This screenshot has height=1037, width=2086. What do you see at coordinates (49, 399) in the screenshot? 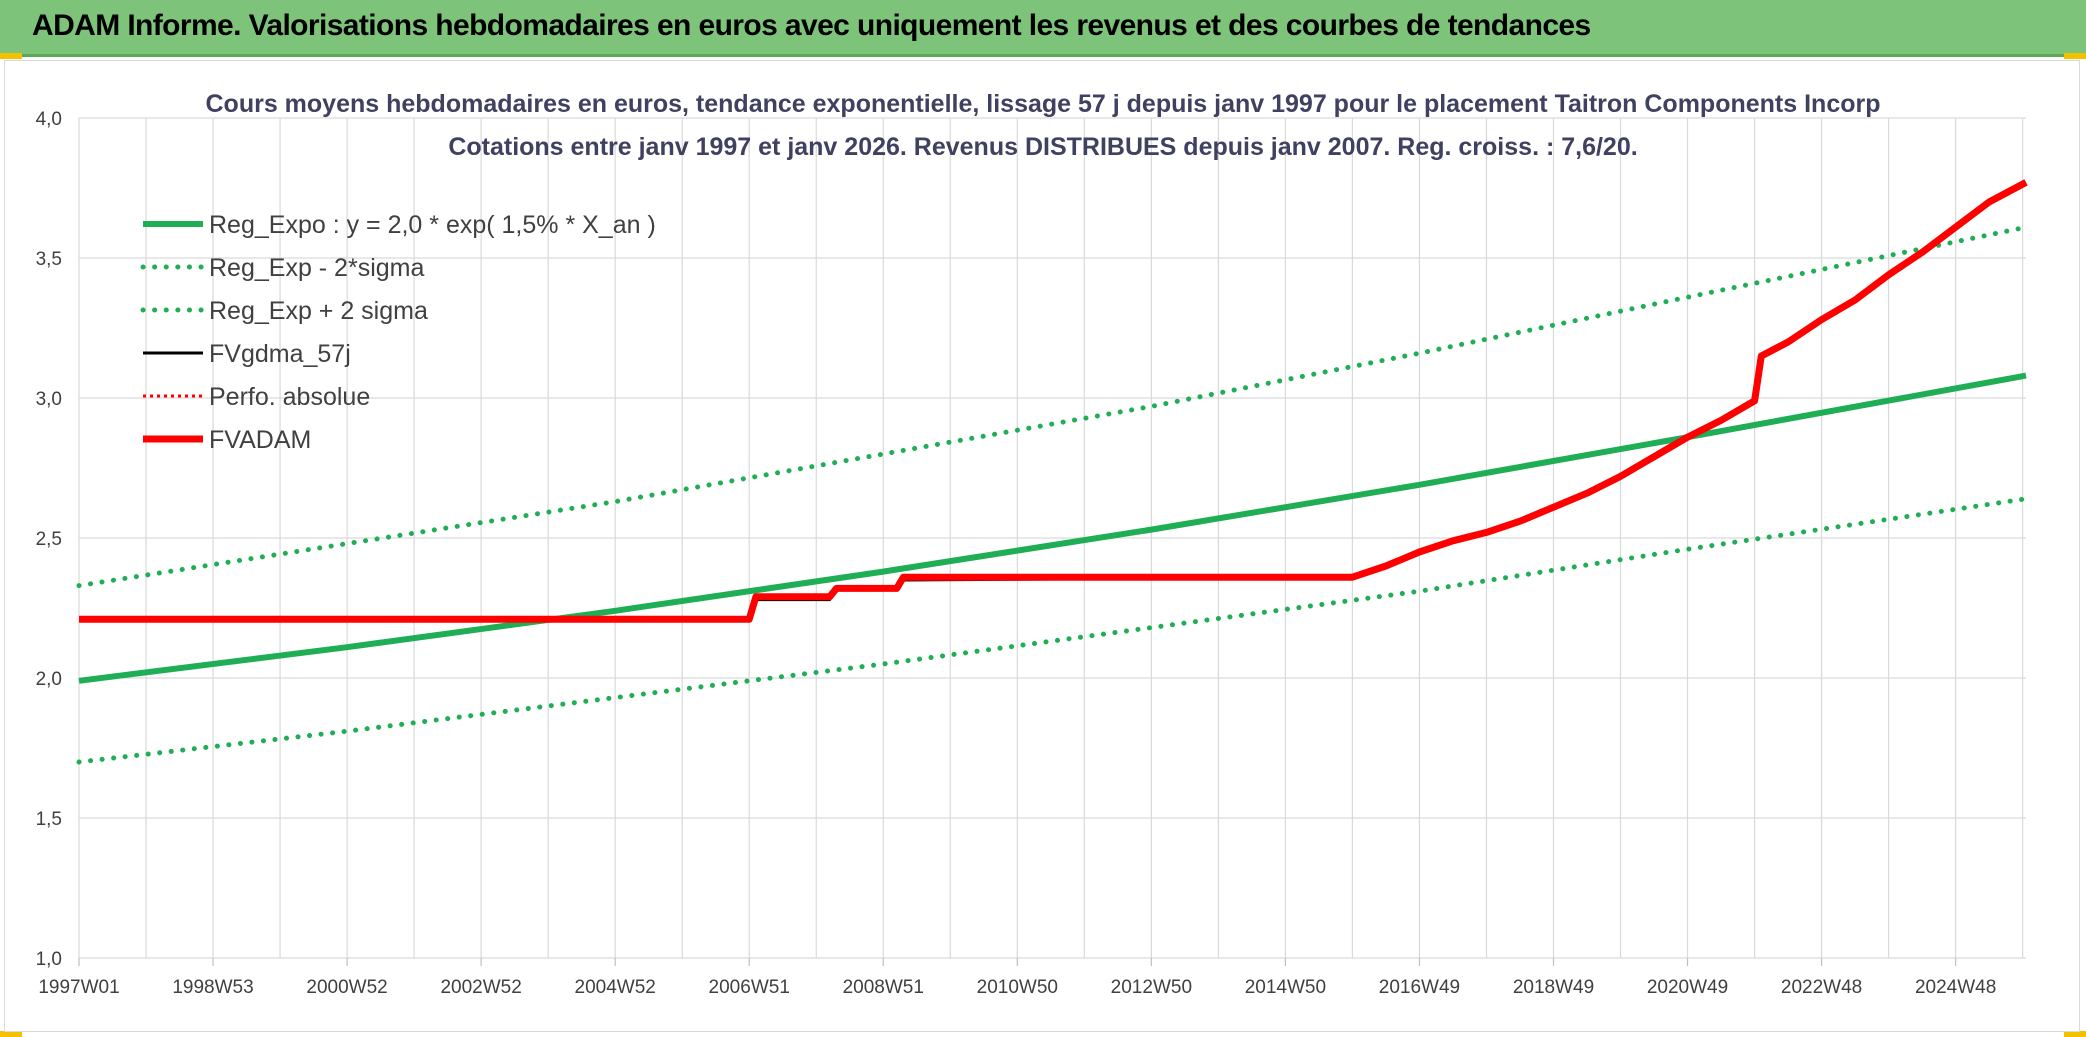
I see `y-tick-label: 3,0` at bounding box center [49, 399].